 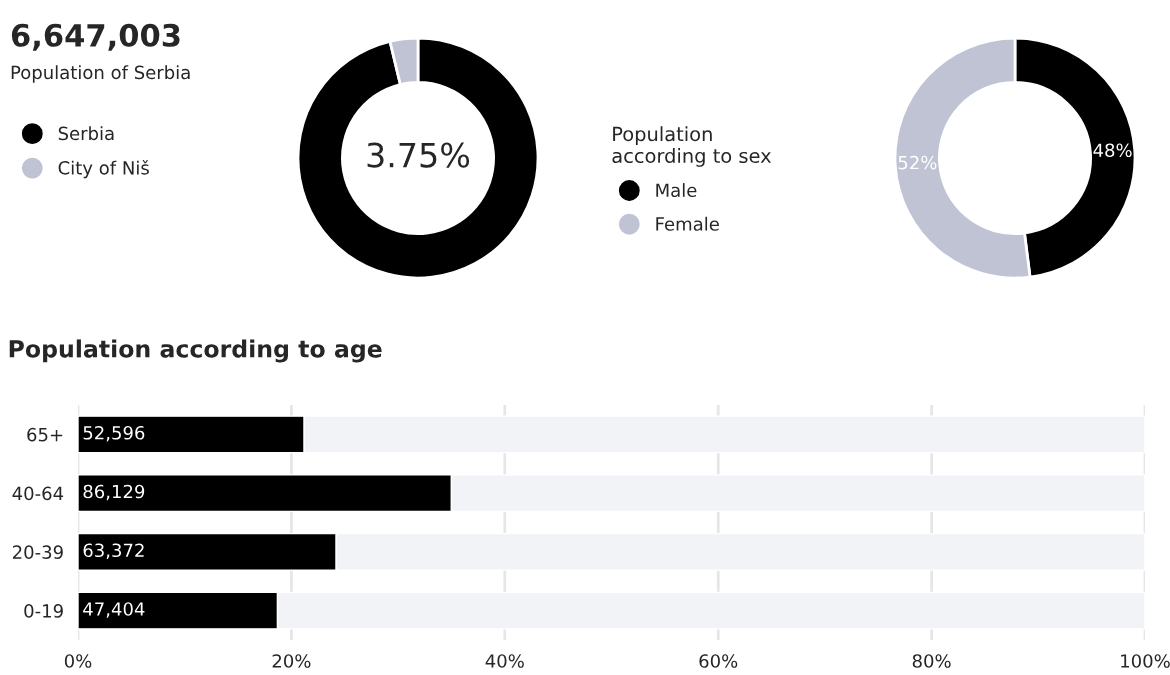 I want to click on text: 3.75%, so click(x=418, y=155).